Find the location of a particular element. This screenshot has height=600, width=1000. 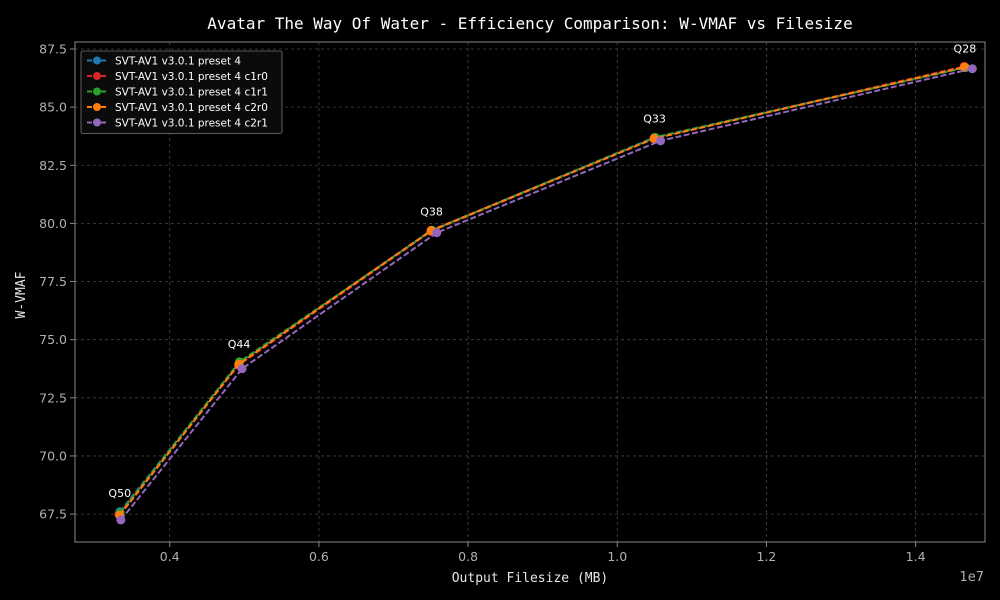

x-axis-offset-label: 1e7 is located at coordinates (971, 577).